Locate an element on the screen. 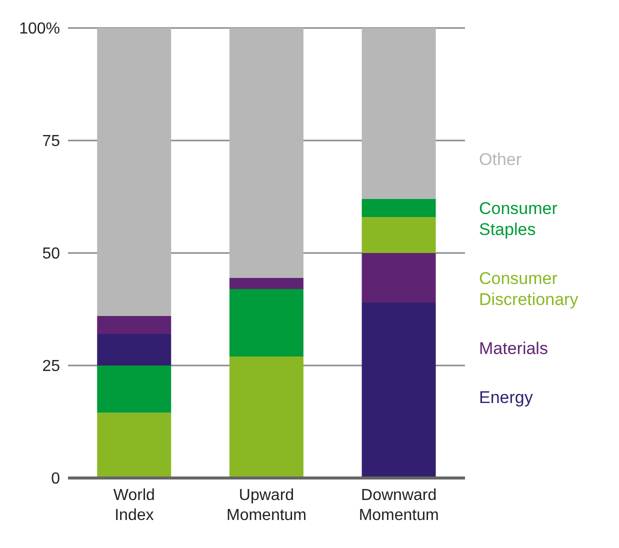  text: Materials is located at coordinates (514, 348).